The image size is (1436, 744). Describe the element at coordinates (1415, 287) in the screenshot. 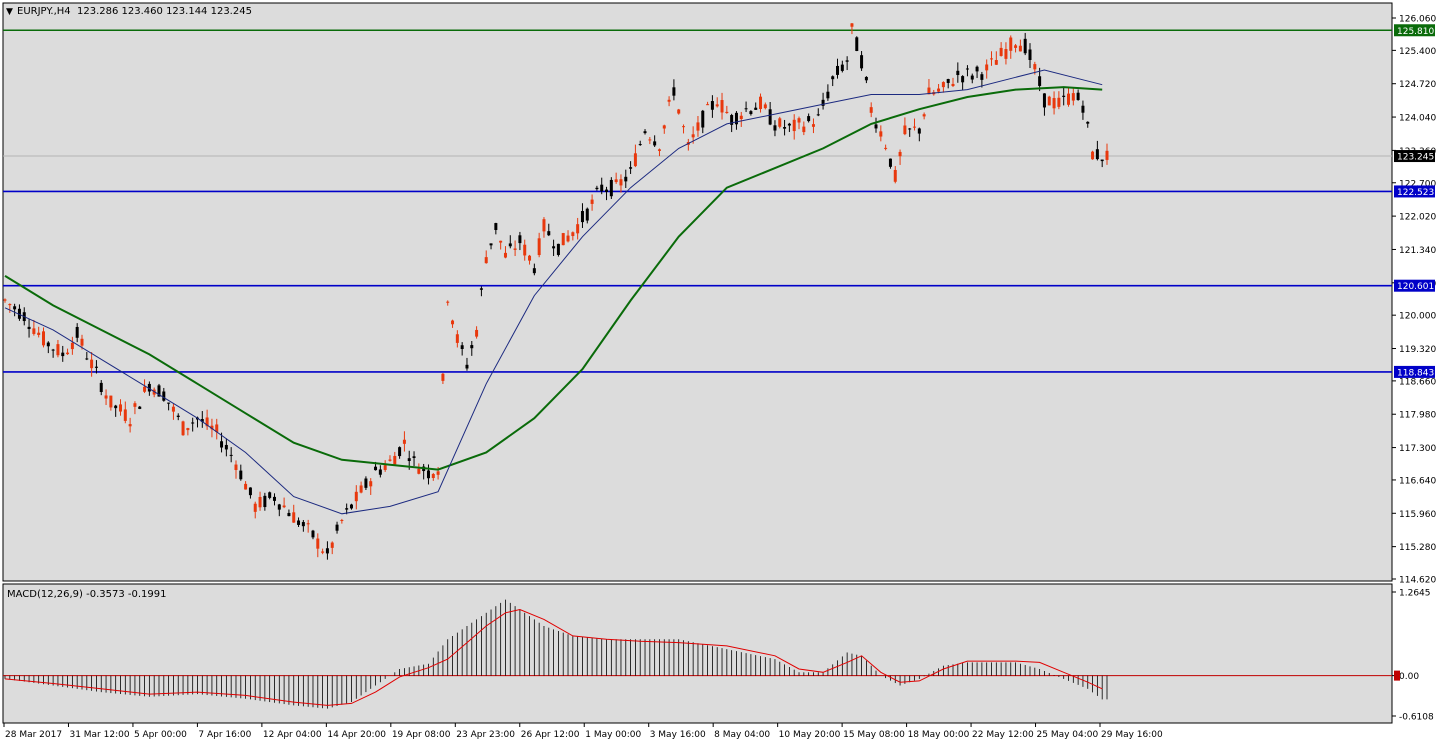

I see `level-price-tag-label: 120.601` at that location.